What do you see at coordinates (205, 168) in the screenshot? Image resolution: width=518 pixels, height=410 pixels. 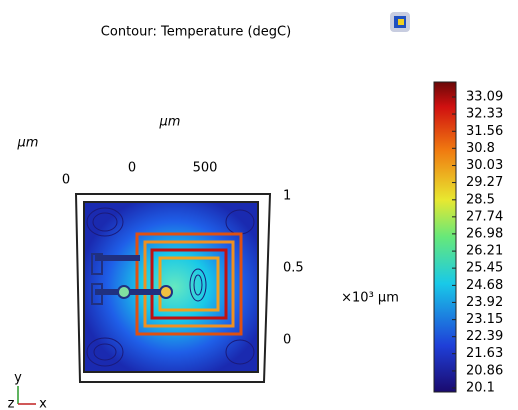 I see `x-tick-label: 500` at bounding box center [205, 168].